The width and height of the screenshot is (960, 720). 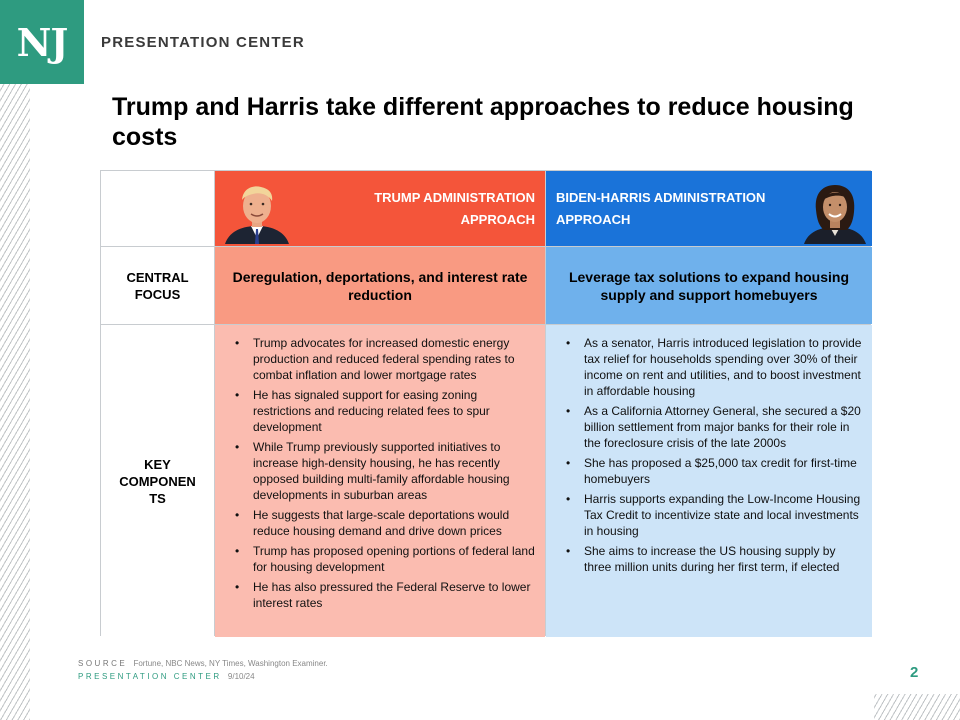 I want to click on nj-logo: NJ, so click(x=42, y=42).